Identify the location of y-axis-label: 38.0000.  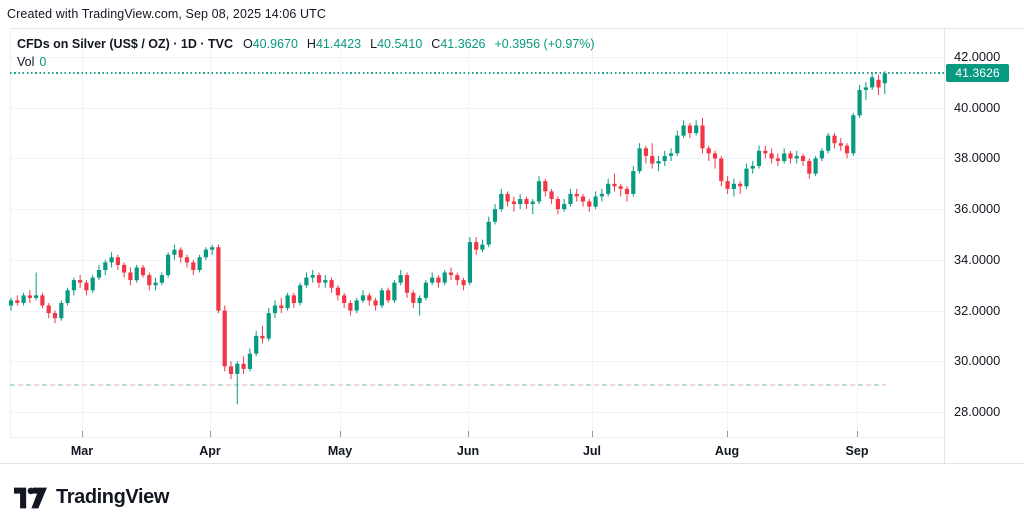
(977, 158).